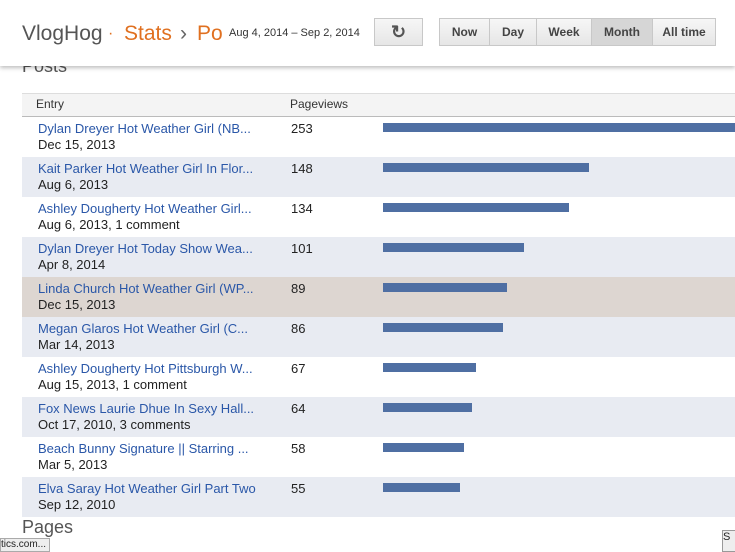  What do you see at coordinates (302, 208) in the screenshot?
I see `pageviews: 134` at bounding box center [302, 208].